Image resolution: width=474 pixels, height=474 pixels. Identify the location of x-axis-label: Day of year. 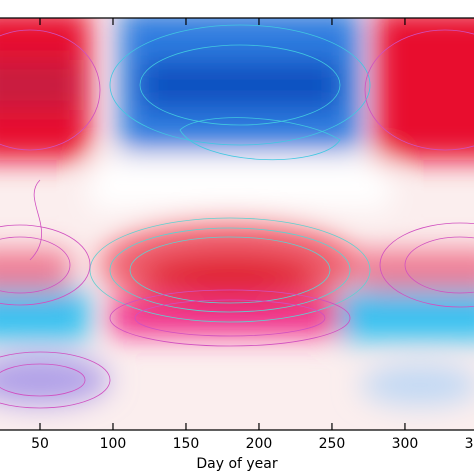
(237, 464).